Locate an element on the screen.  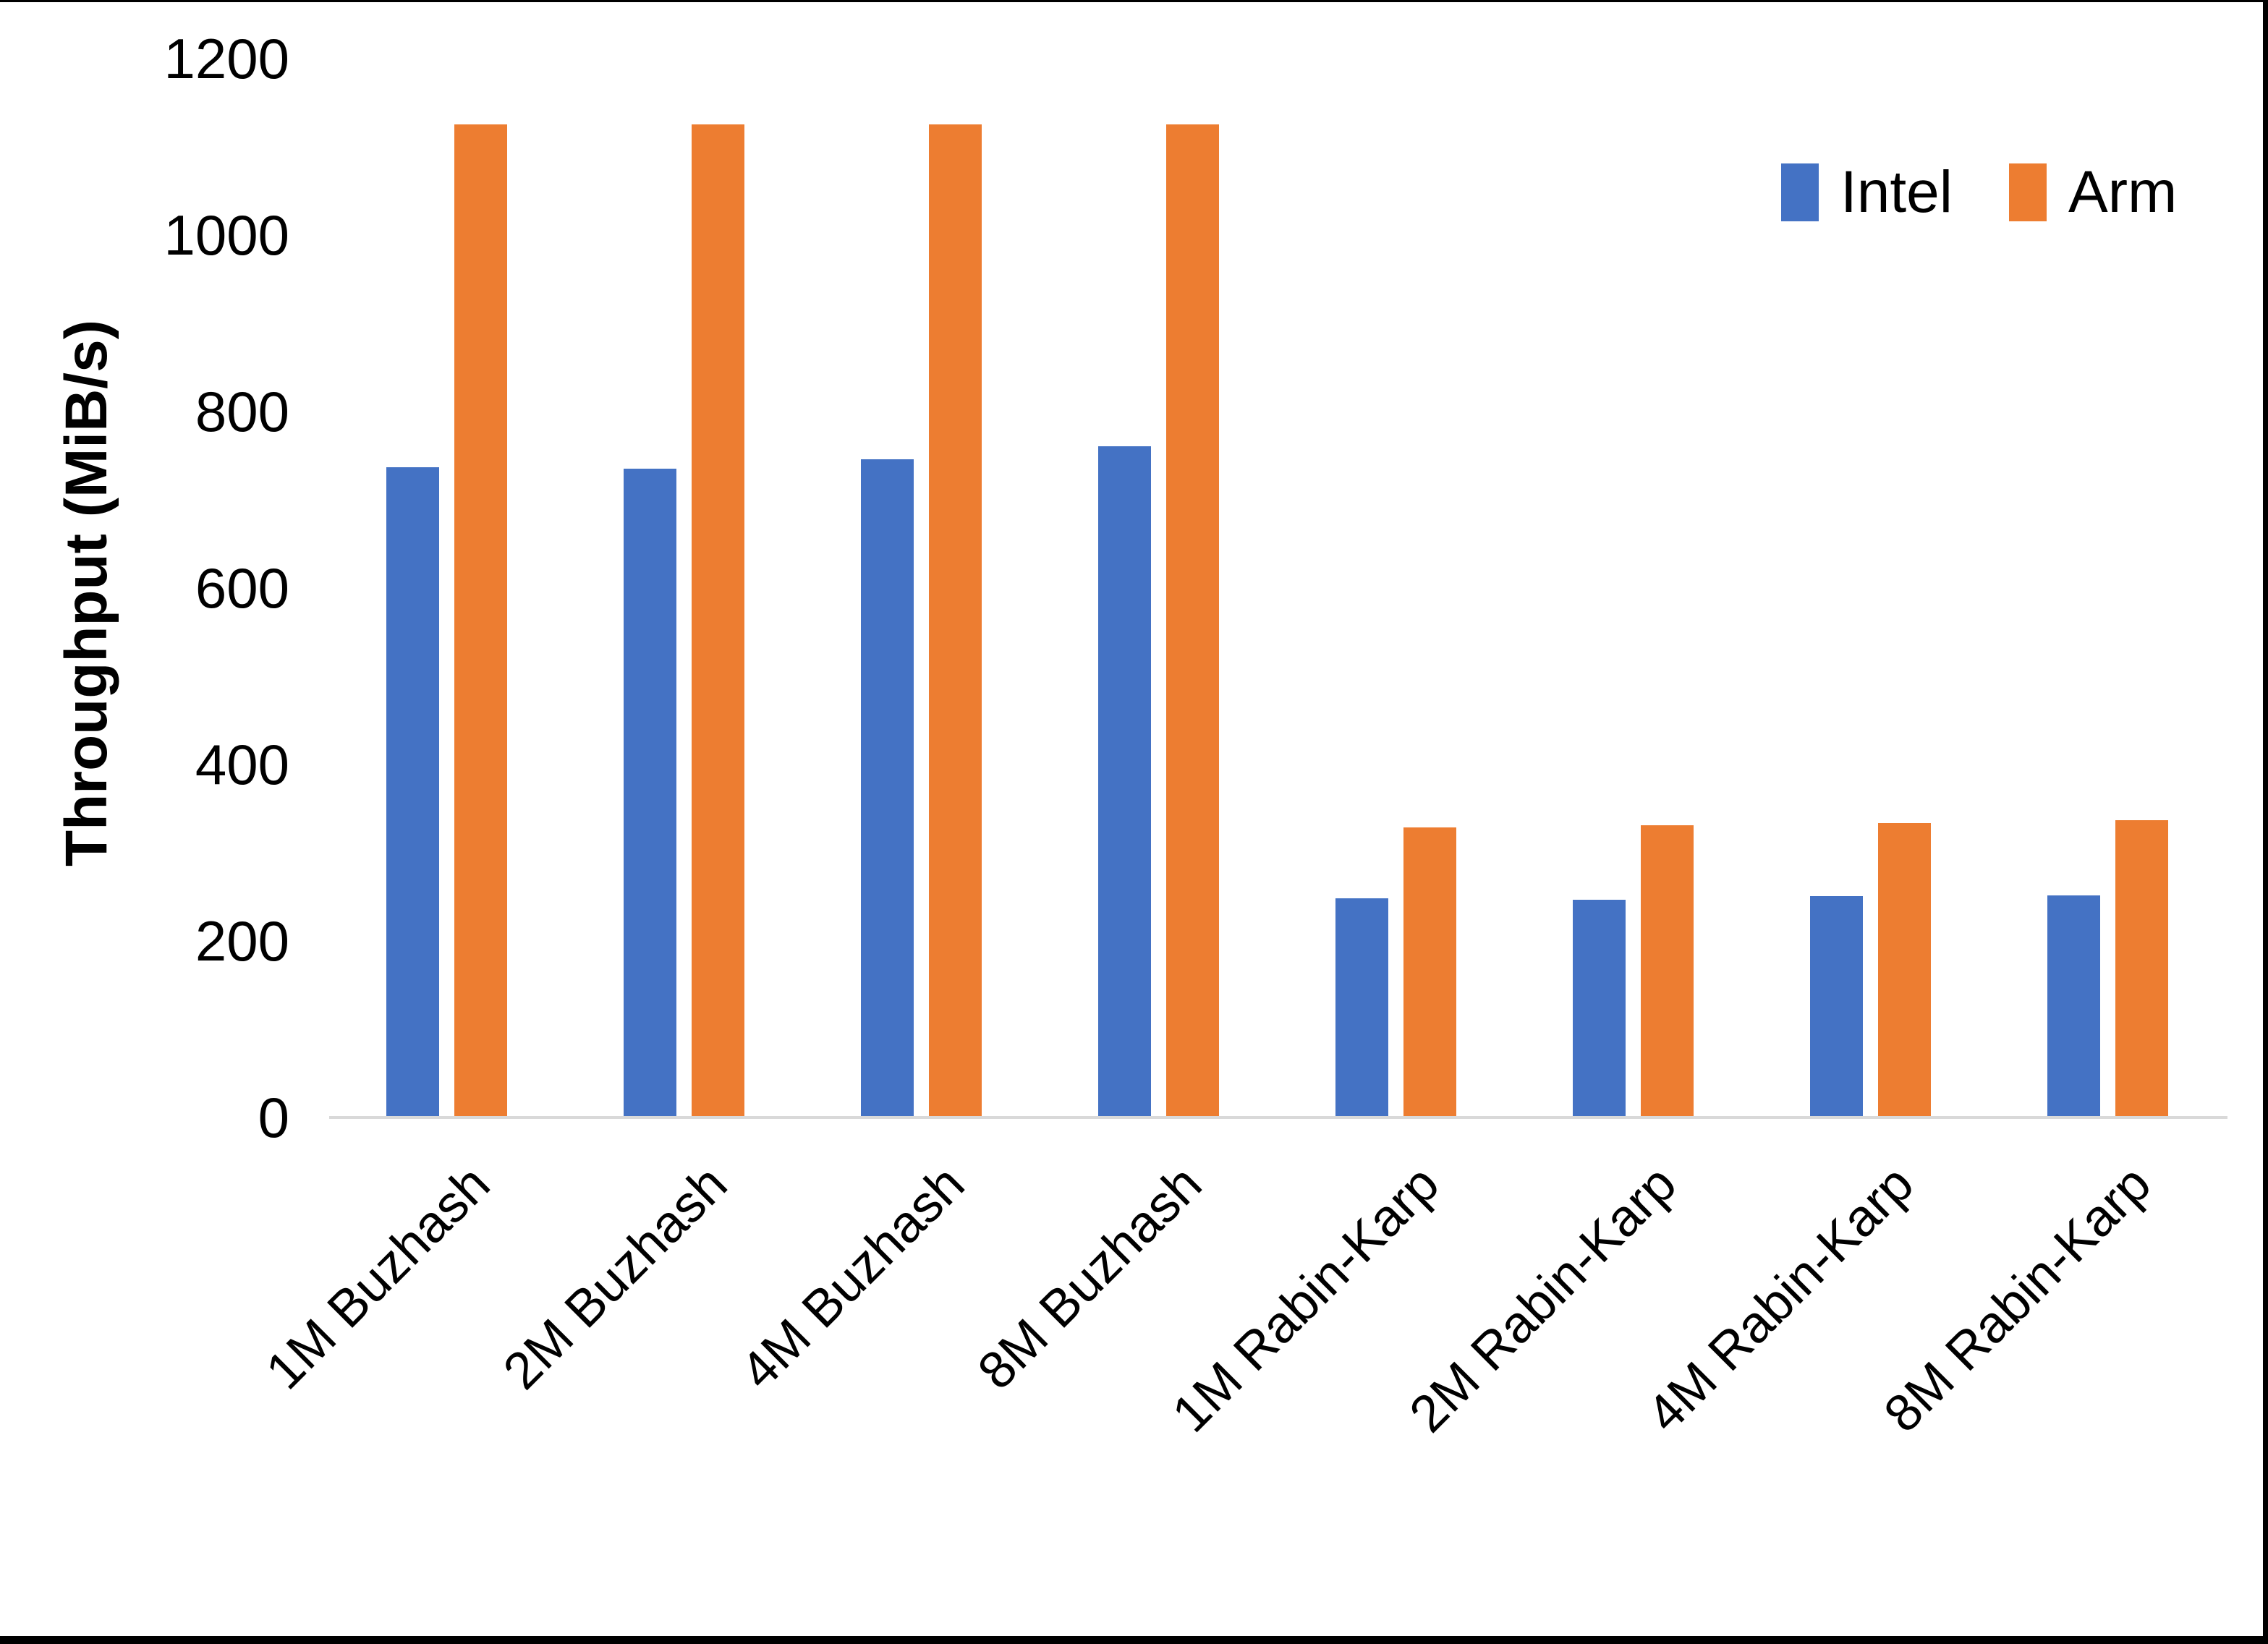
bar-intel-2m-rabin-karp is located at coordinates (1600, 1008).